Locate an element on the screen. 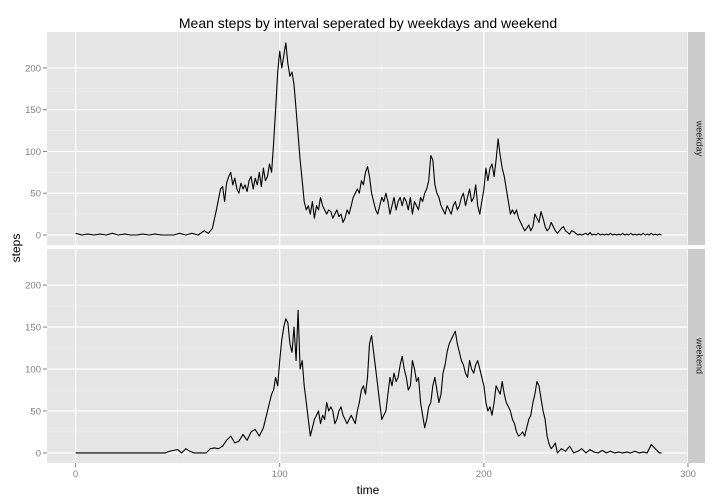 This screenshot has height=504, width=720. y-axis-weekday: 0 50 100 150 200 is located at coordinates (36, 152).